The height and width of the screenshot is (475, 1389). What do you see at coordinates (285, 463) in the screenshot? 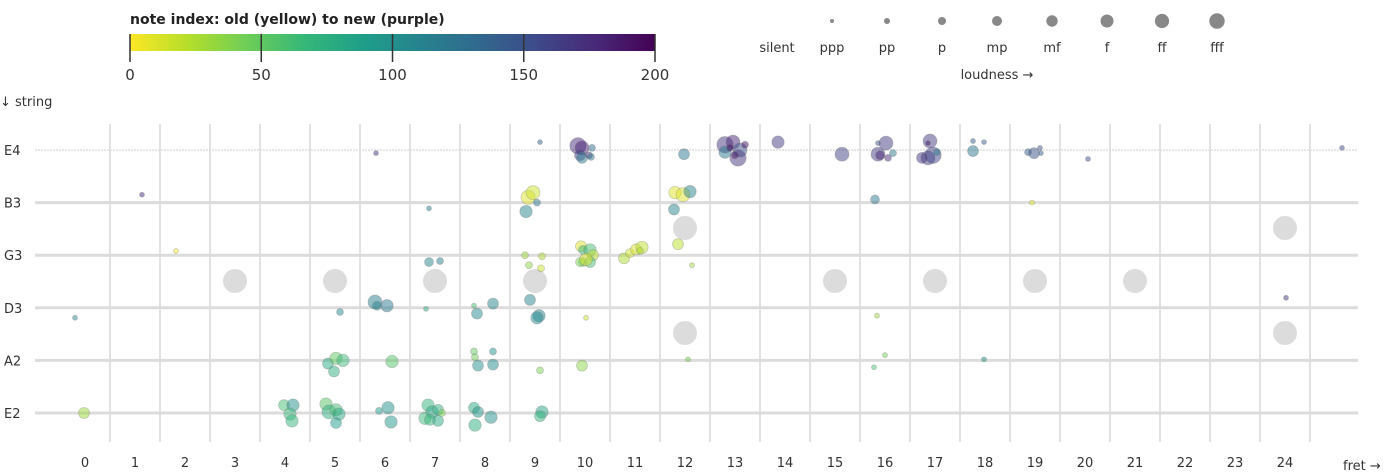
I see `fret-tick-label: 4` at bounding box center [285, 463].